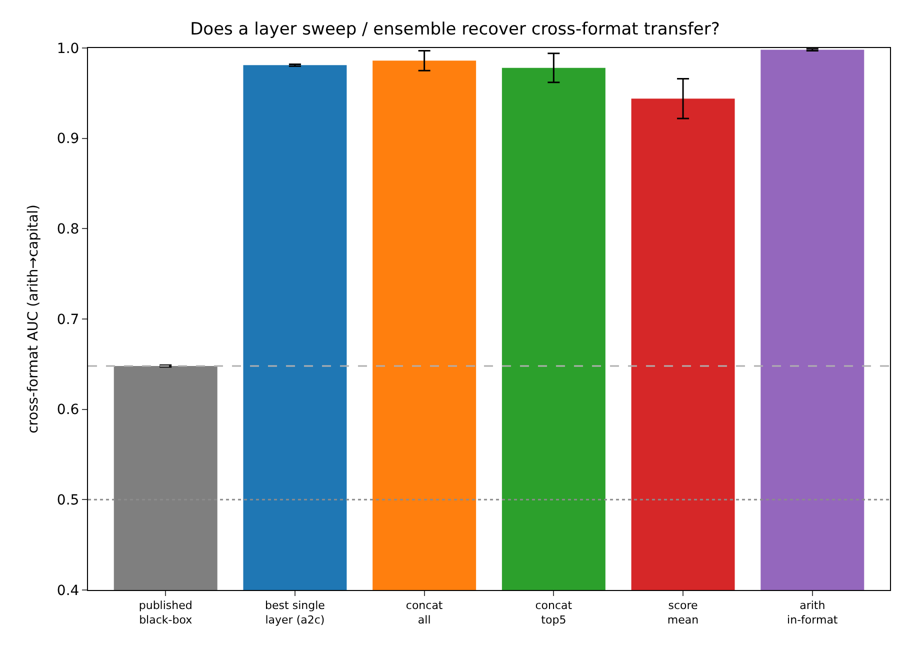 This screenshot has height=650, width=910. Describe the element at coordinates (34, 319) in the screenshot. I see `y-axis-title: cross-format AUC (arith→capital)` at that location.